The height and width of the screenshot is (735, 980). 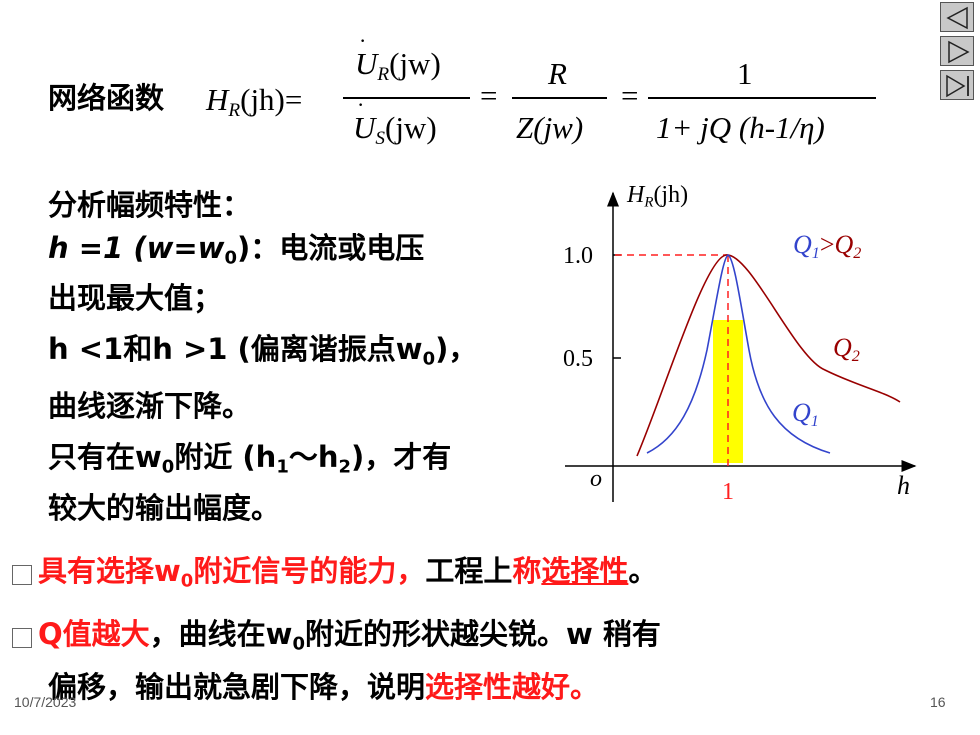 What do you see at coordinates (559, 98) in the screenshot?
I see `fraction2-bar` at bounding box center [559, 98].